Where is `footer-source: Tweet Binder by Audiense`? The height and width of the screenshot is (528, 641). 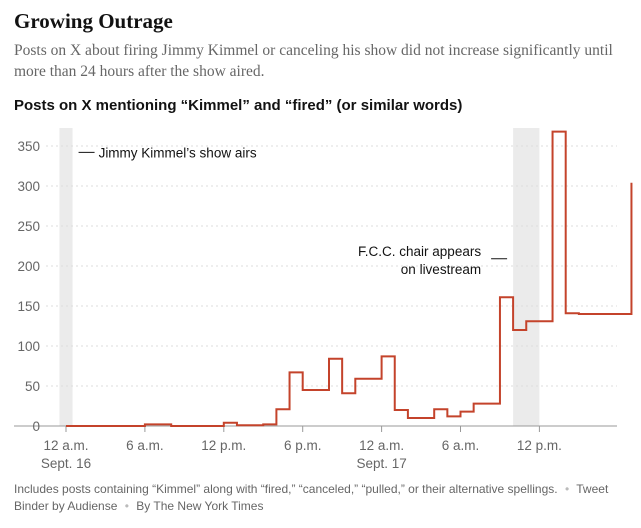
footer-source: Tweet Binder by Audiense is located at coordinates (311, 497).